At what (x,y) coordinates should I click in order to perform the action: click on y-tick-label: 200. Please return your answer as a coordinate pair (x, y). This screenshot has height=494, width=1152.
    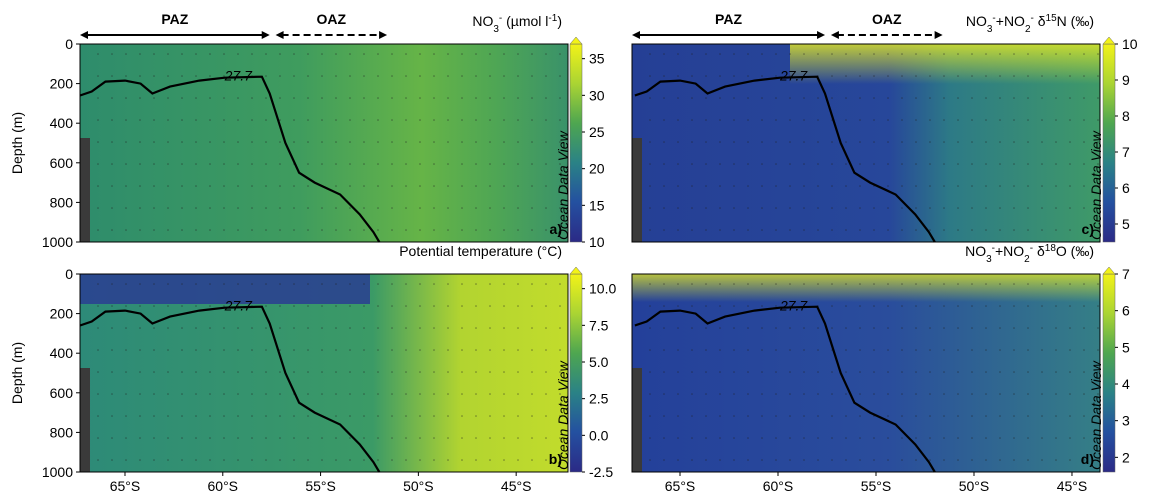
    Looking at the image, I should click on (62, 84).